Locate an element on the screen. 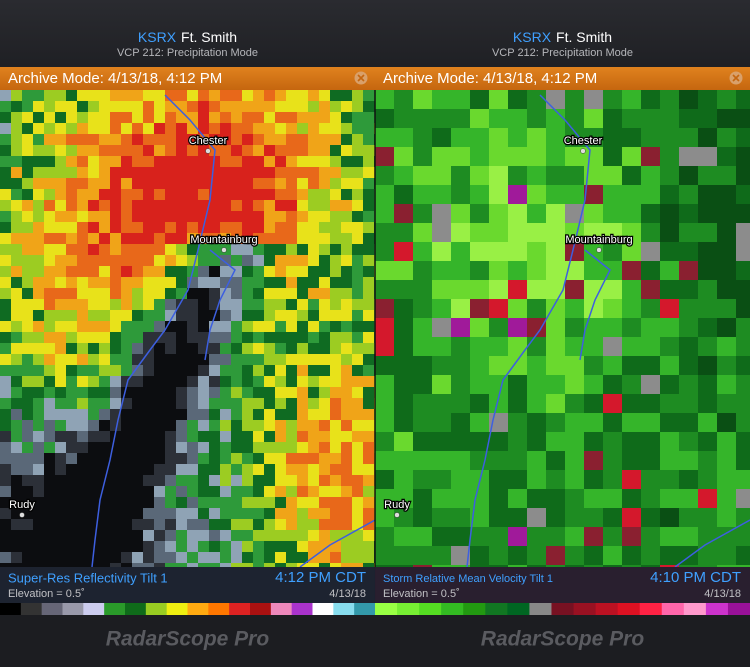  station-site: Ft. Smith is located at coordinates (584, 37).